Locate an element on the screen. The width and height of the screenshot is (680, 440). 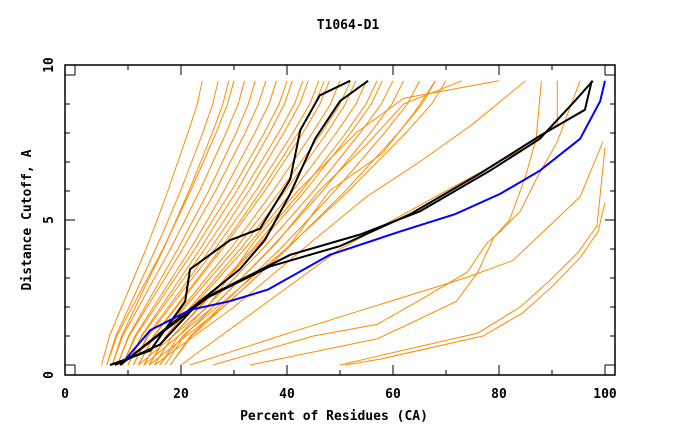
y-axis-label: Distance Cutoff, A is located at coordinates (27, 219).